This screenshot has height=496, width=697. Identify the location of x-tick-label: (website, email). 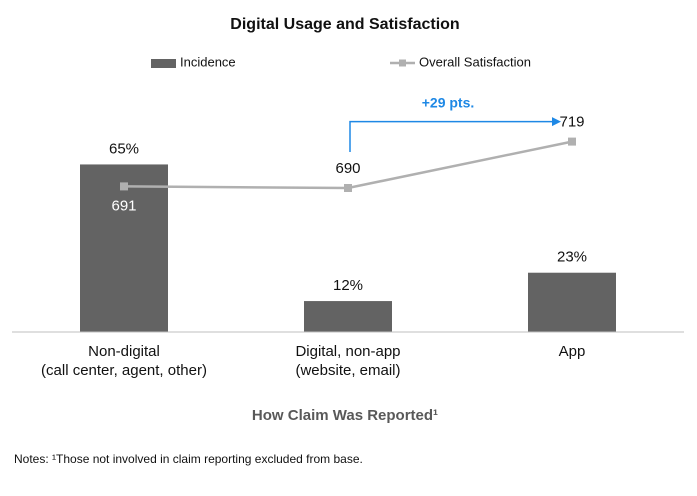
(347, 370).